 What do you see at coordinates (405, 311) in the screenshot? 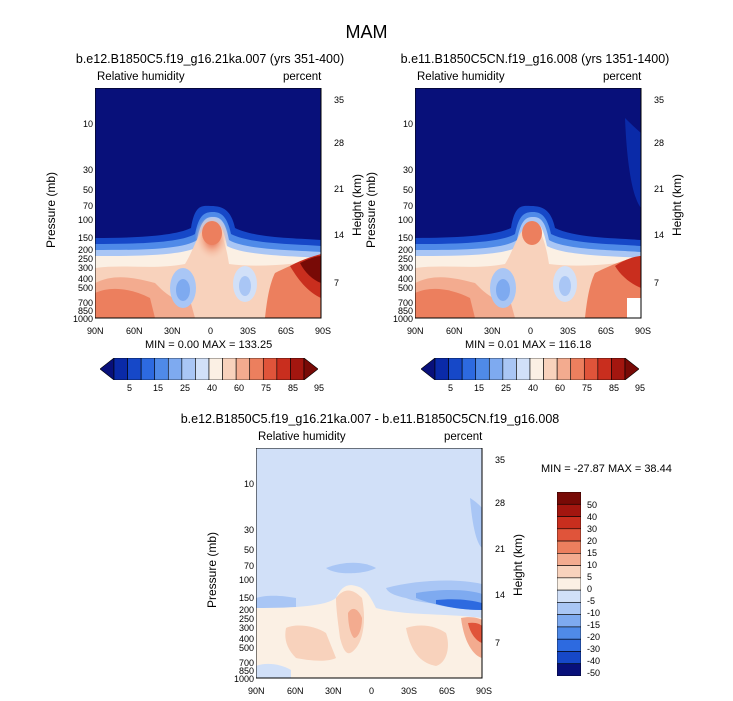
I see `y-tick: 850` at bounding box center [405, 311].